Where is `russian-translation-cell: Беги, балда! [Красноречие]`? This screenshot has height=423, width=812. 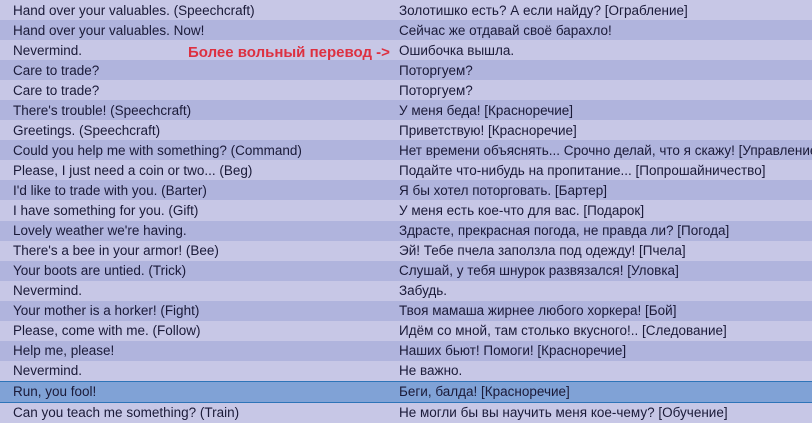
russian-translation-cell: Беги, балда! [Красноречие] is located at coordinates (484, 392).